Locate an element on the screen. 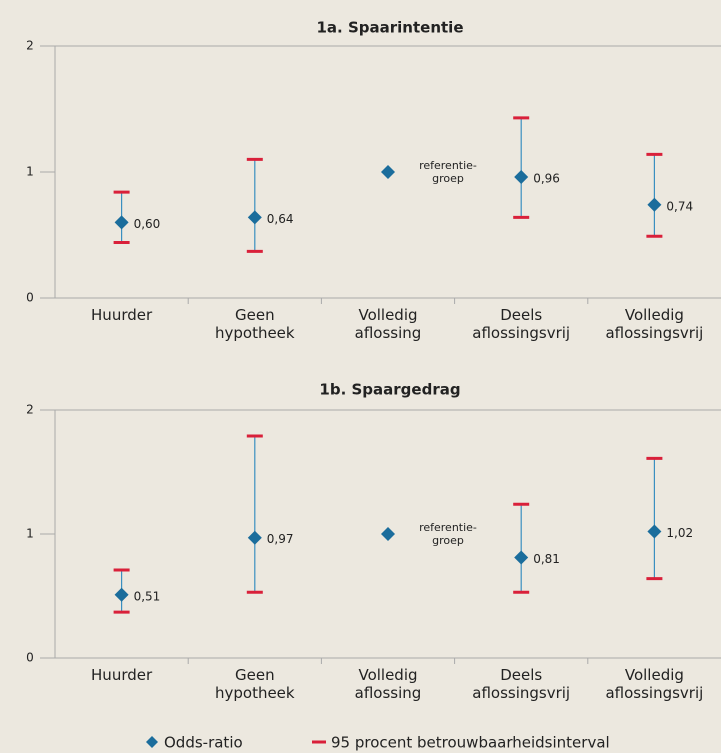 This screenshot has height=753, width=721. legend-marker is located at coordinates (152, 742).